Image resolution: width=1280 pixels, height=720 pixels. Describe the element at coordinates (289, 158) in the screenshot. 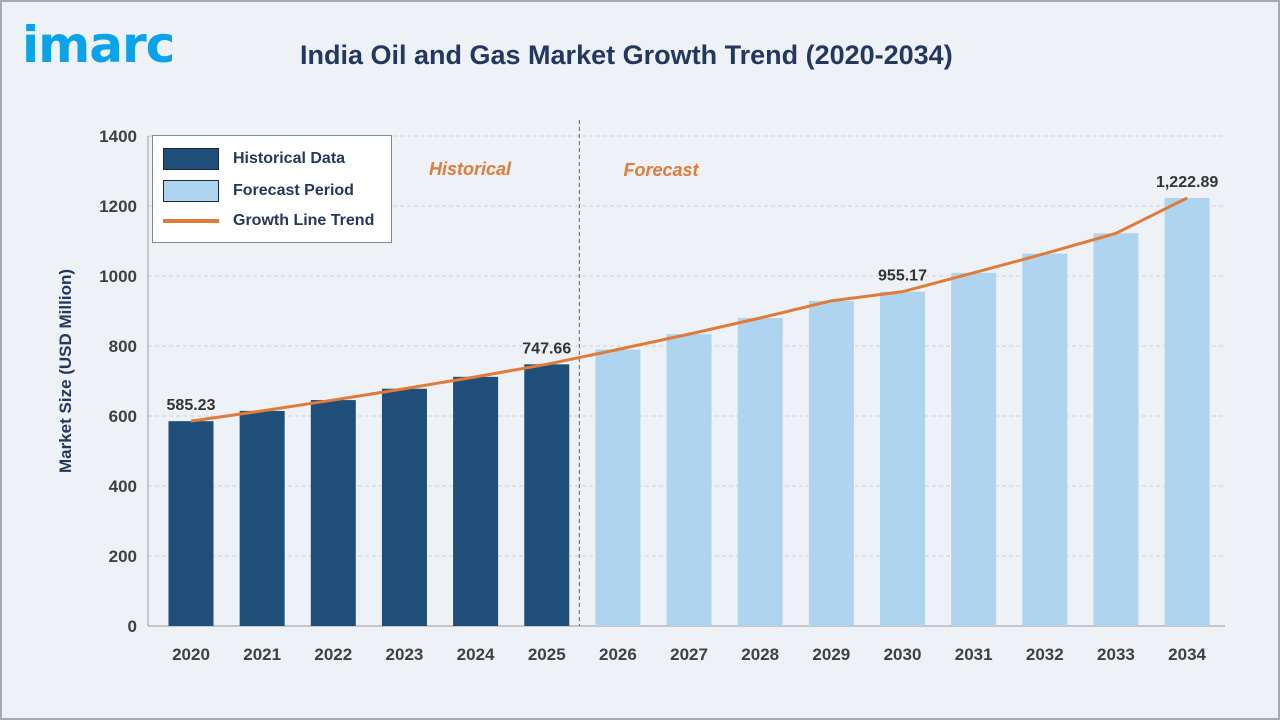

I see `legend-label: Historical Data` at that location.